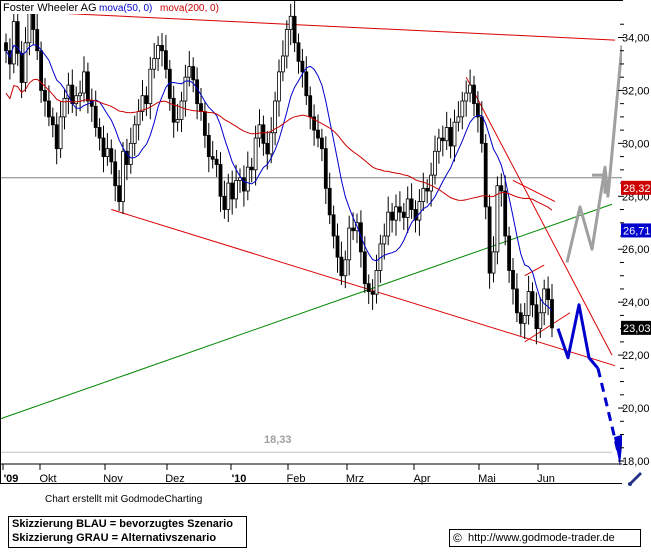 The width and height of the screenshot is (651, 554). Describe the element at coordinates (122, 524) in the screenshot. I see `legend-blue: Skizzierung BLAU = bevorzugtes Szenario` at that location.